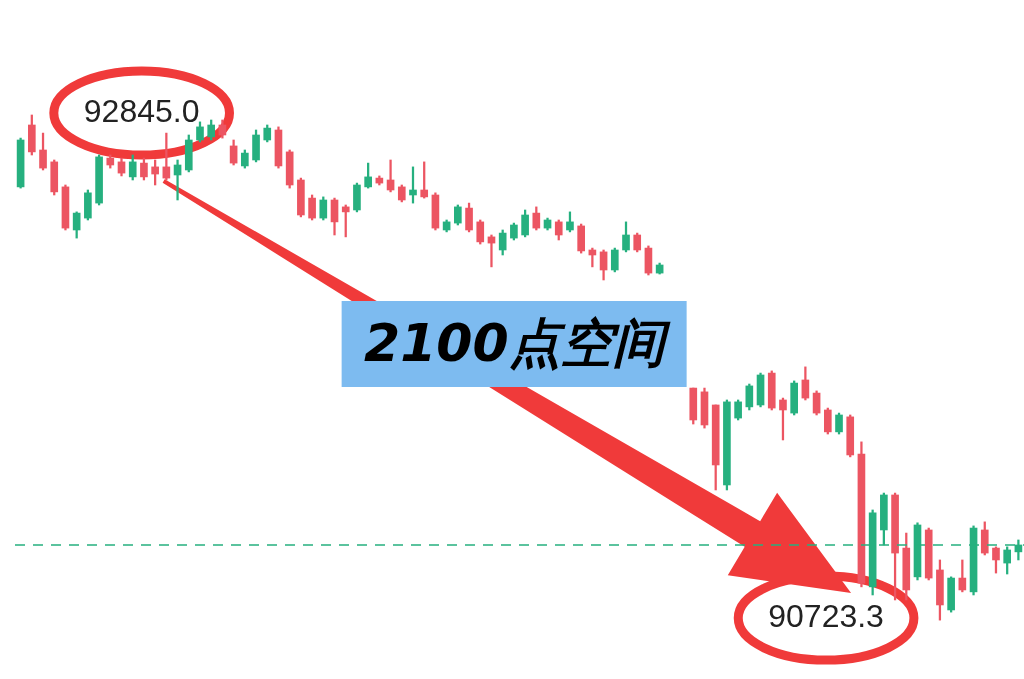 The image size is (1024, 679). I want to click on annotation: 2100点空间, so click(514, 344).